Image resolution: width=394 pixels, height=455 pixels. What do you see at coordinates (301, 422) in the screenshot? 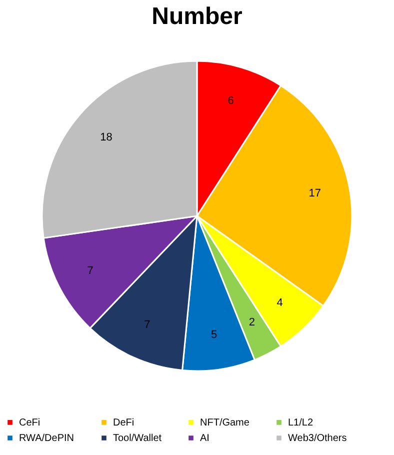
I see `legend-label: L1/L2` at bounding box center [301, 422].